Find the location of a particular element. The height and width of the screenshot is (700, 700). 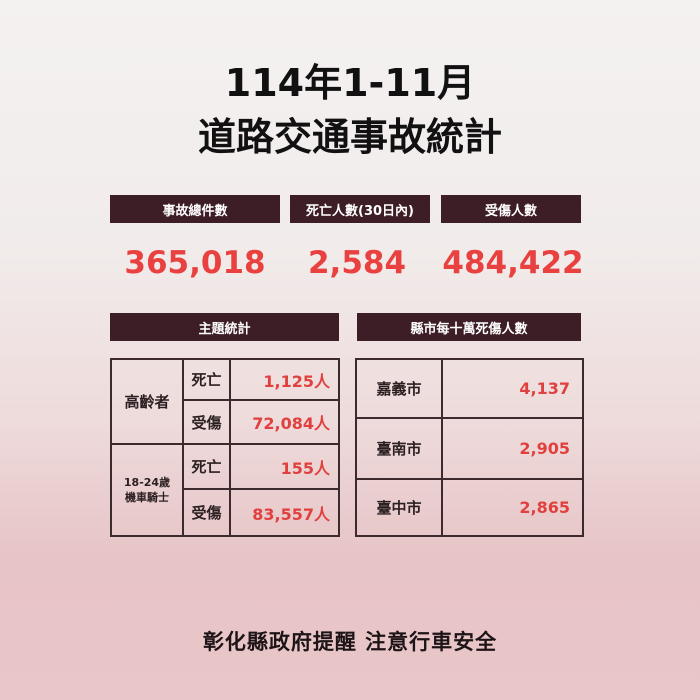

table-row: 臺南市 2,905 is located at coordinates (469, 448).